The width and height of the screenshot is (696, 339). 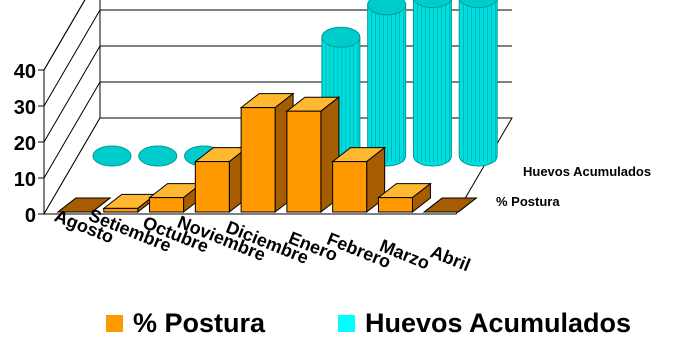 I want to click on legend-swatch-postura, so click(x=114, y=323).